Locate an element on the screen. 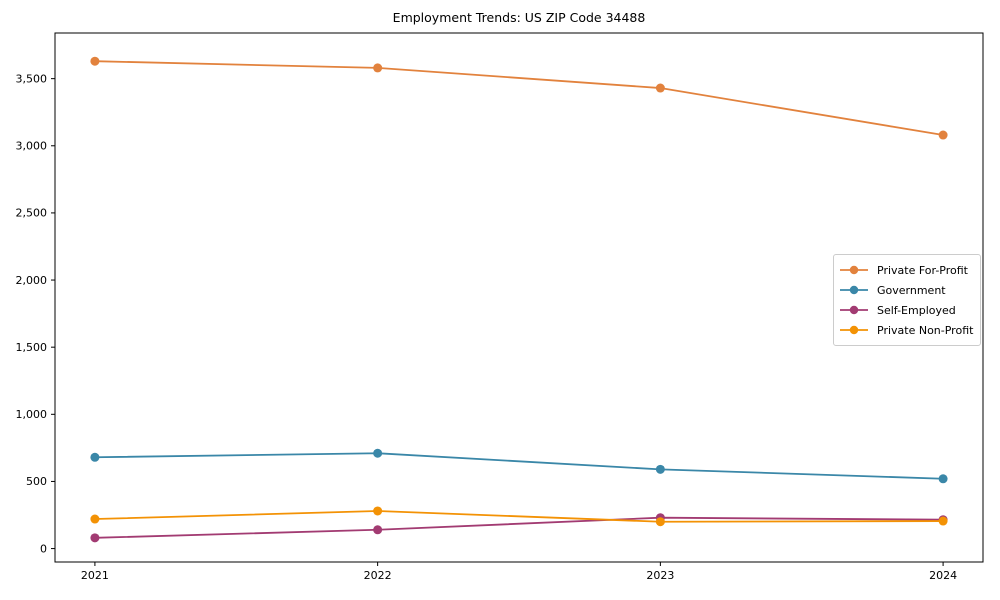  data-point-self-employed-2021 is located at coordinates (95, 538).